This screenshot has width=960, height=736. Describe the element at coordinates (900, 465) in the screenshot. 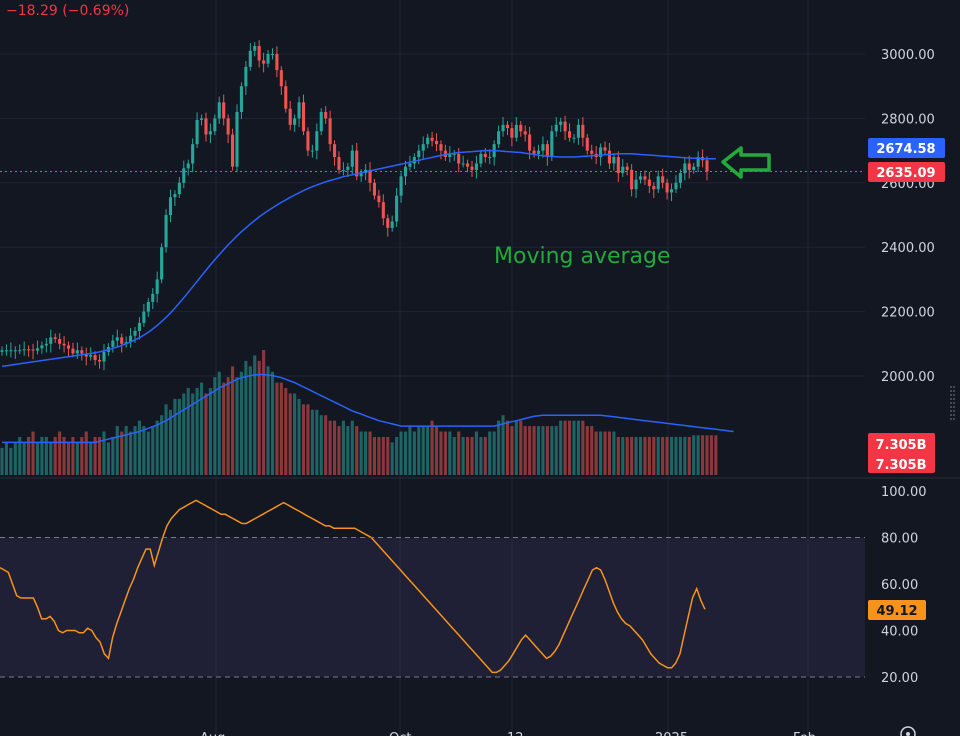

I see `volume-tag-text-2: 7.305B` at that location.